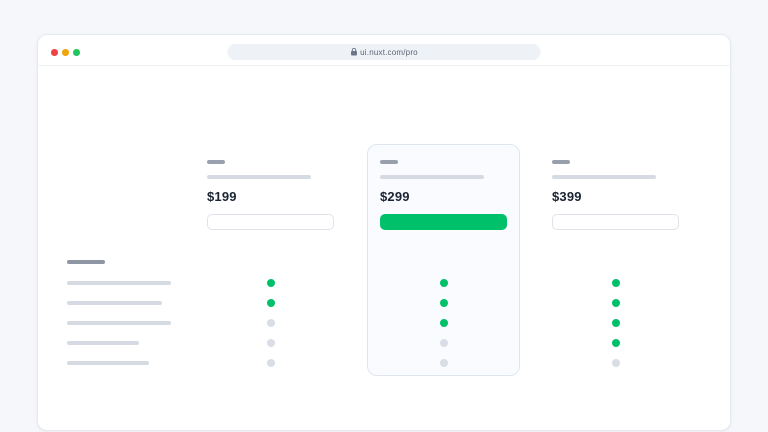 Image resolution: width=768 pixels, height=432 pixels. What do you see at coordinates (270, 196) in the screenshot?
I see `plan-column-1: $199` at bounding box center [270, 196].